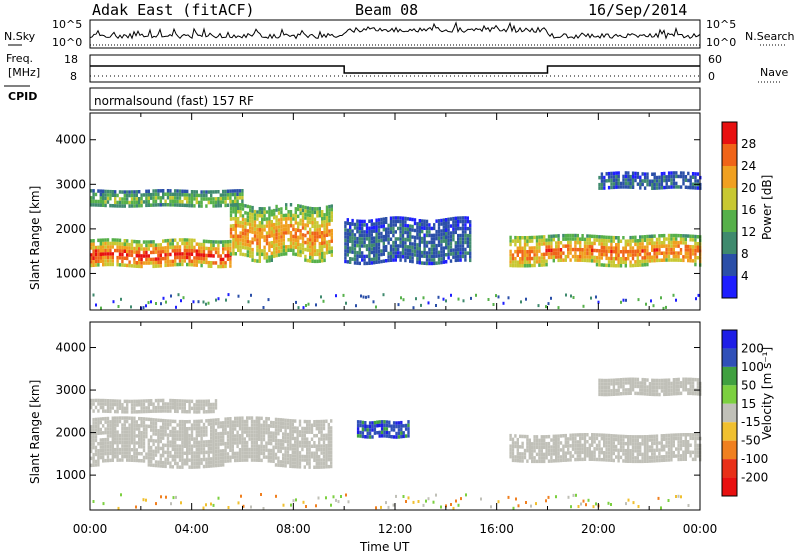 This screenshot has height=554, width=800. What do you see at coordinates (744, 309) in the screenshot?
I see `colorbars: 28 24 20 16 12 8 4 200 100 50 15 -15 -50 -100 -200` at bounding box center [744, 309].